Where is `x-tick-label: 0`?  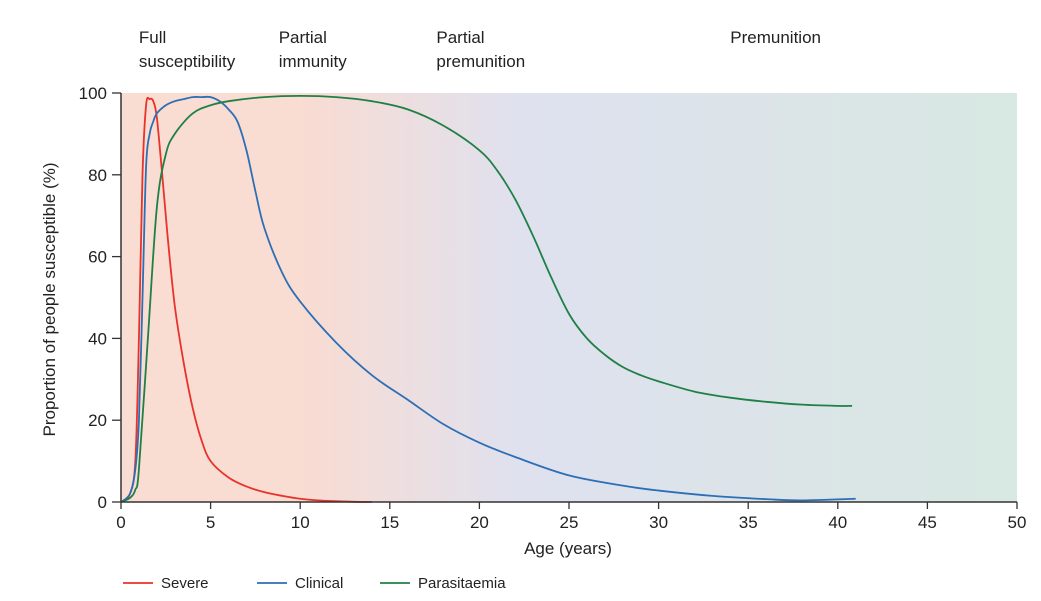
x-tick-label: 0 is located at coordinates (120, 522).